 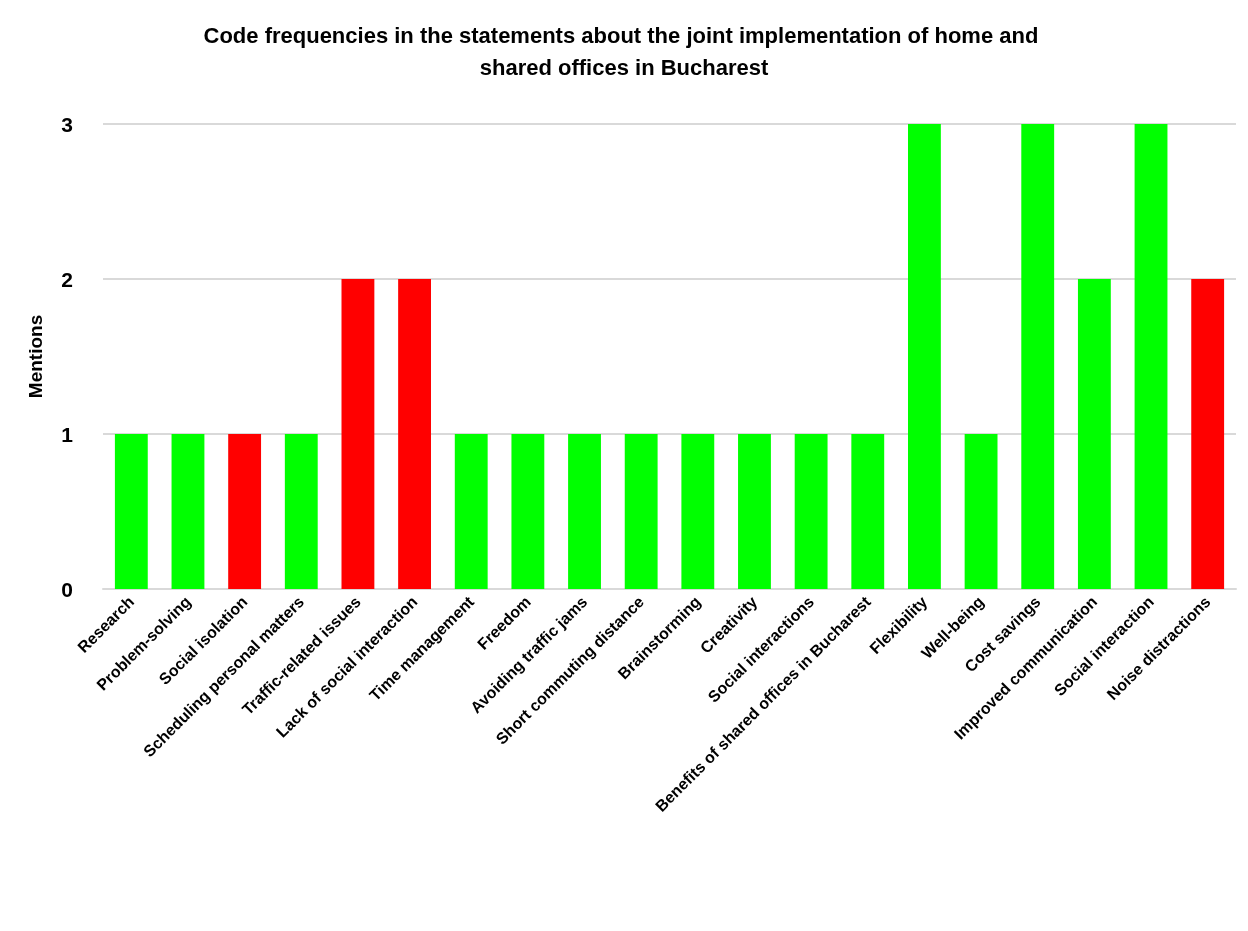 I want to click on y-tick-label: 1, so click(x=67, y=434).